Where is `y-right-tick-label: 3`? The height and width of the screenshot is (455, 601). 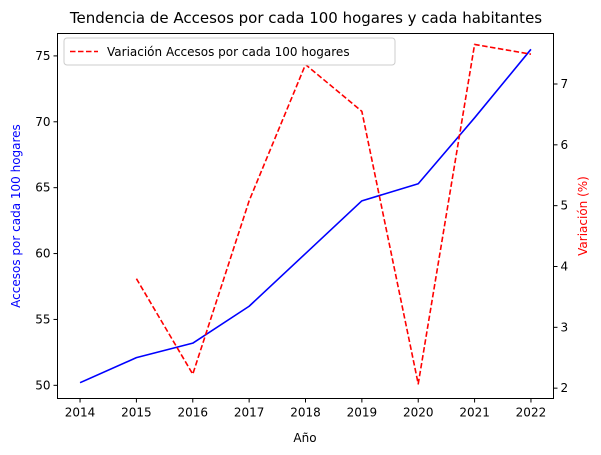 y-right-tick-label: 3 is located at coordinates (565, 327).